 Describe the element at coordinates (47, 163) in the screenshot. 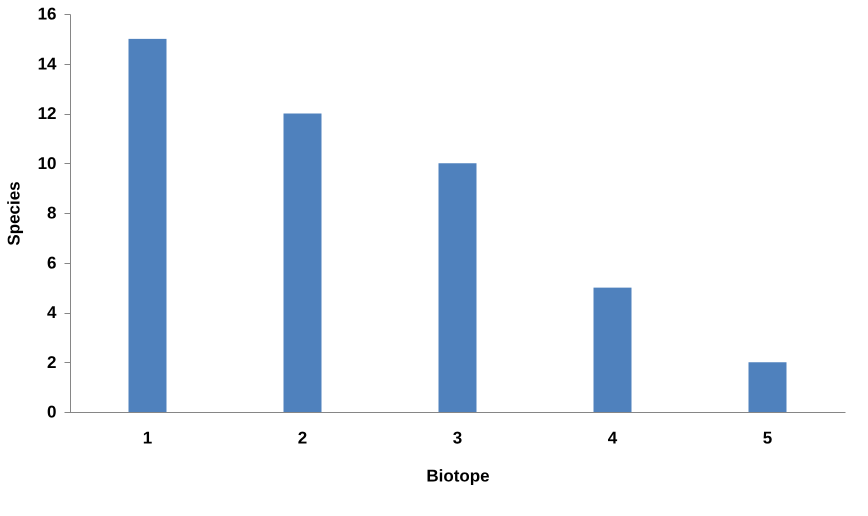

I see `y-tick-label: 10` at that location.